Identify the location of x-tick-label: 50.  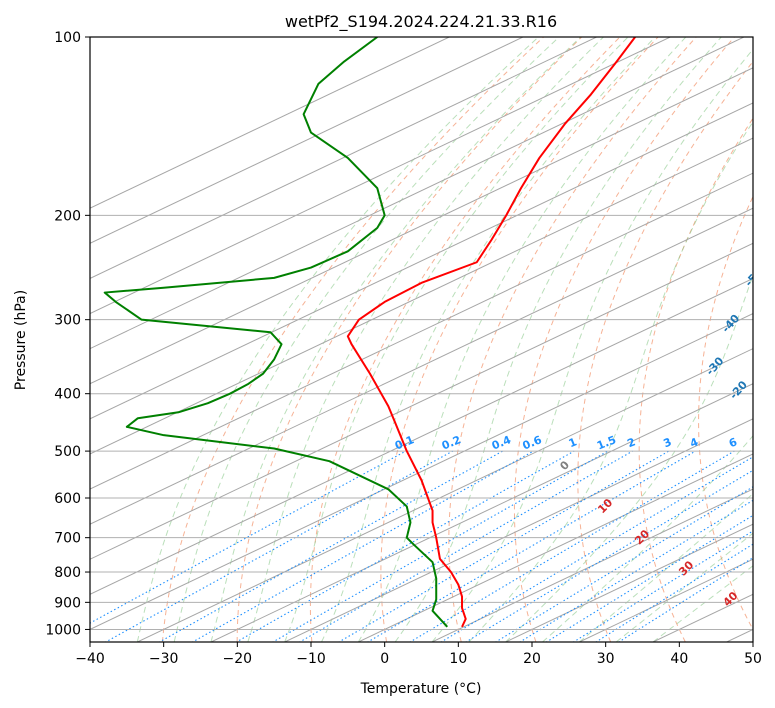
(753, 659).